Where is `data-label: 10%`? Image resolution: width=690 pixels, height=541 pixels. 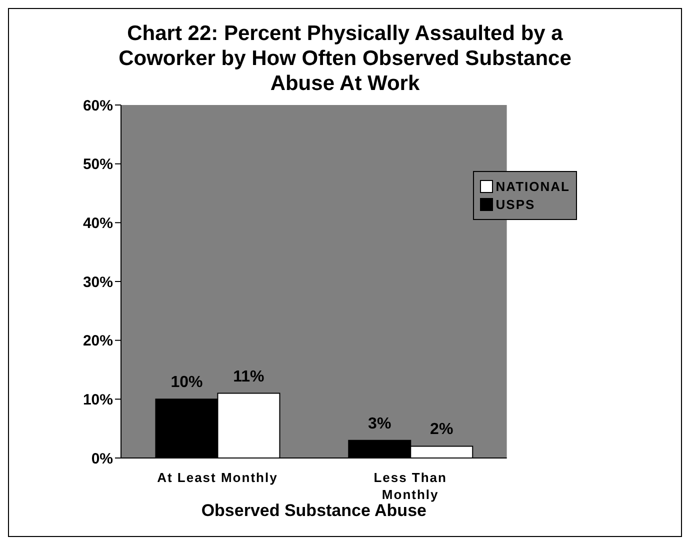
data-label: 10% is located at coordinates (186, 383).